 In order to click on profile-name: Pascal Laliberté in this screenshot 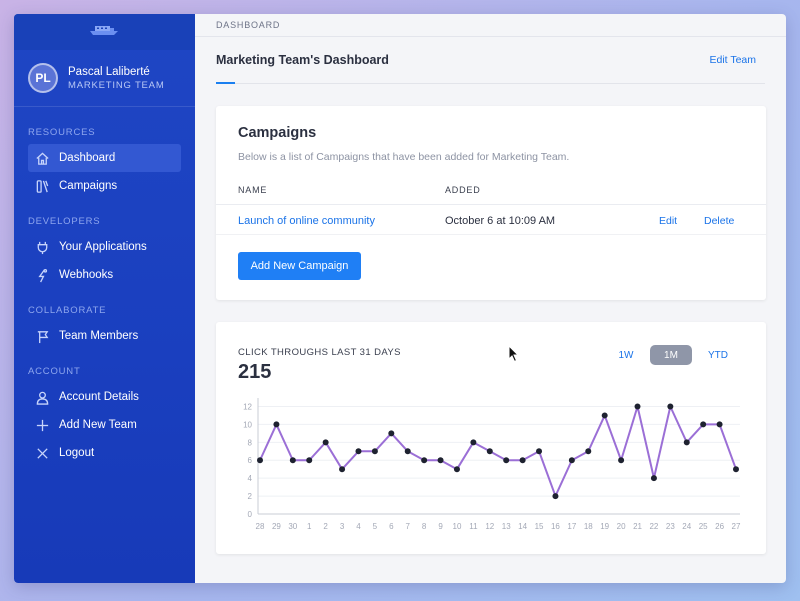, I will do `click(109, 71)`.